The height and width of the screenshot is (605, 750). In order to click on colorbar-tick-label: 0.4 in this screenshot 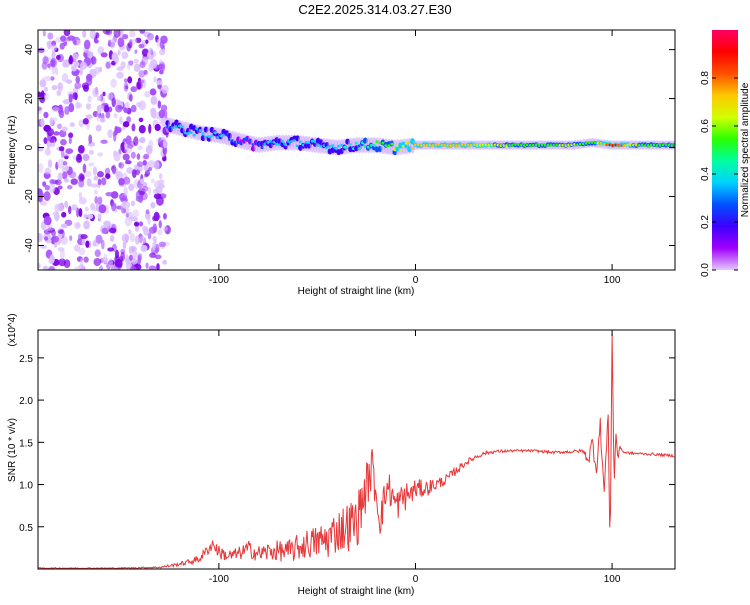, I will do `click(705, 174)`.